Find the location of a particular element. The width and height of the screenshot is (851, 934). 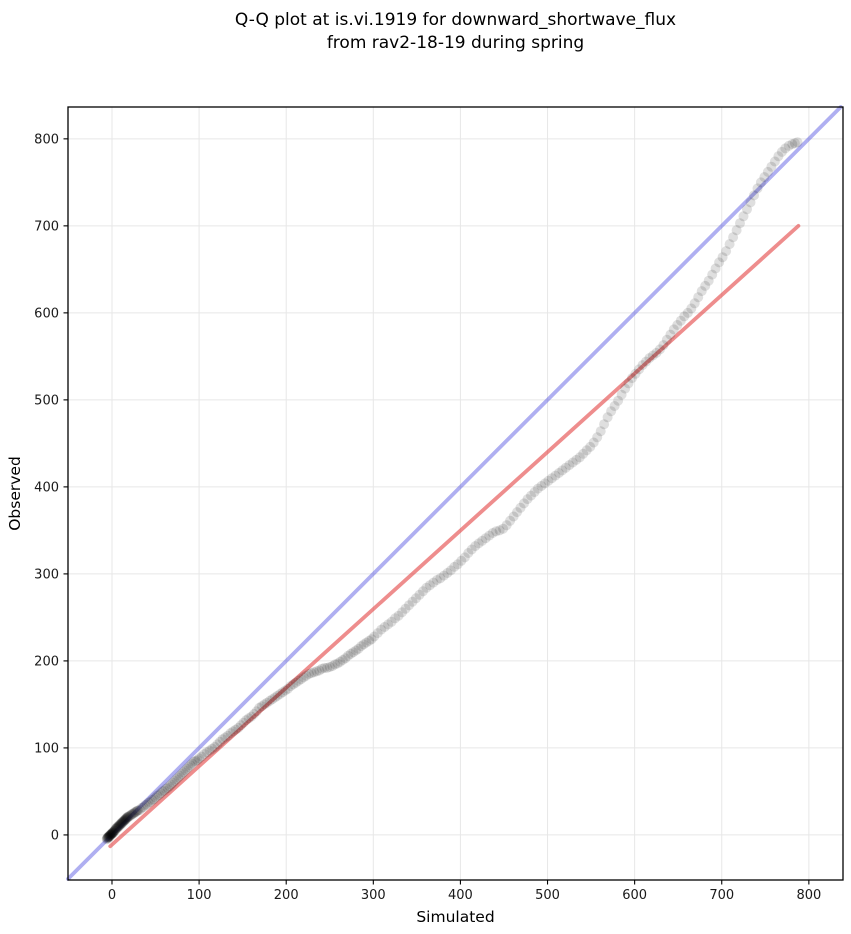

x-tick-label: 100 is located at coordinates (199, 895).